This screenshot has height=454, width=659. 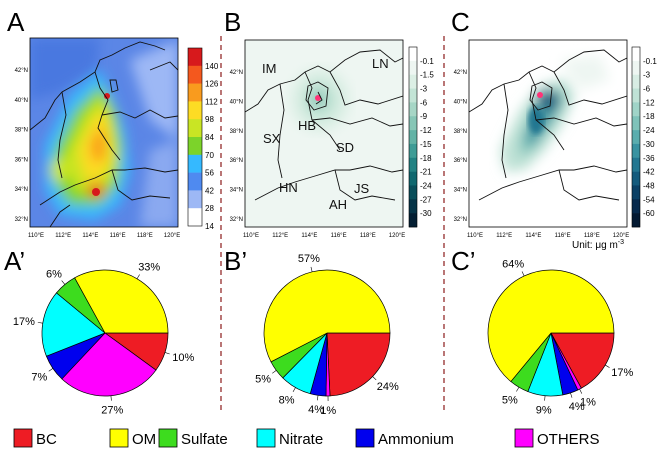 I want to click on colorbar-a-label: 14, so click(x=209, y=226).